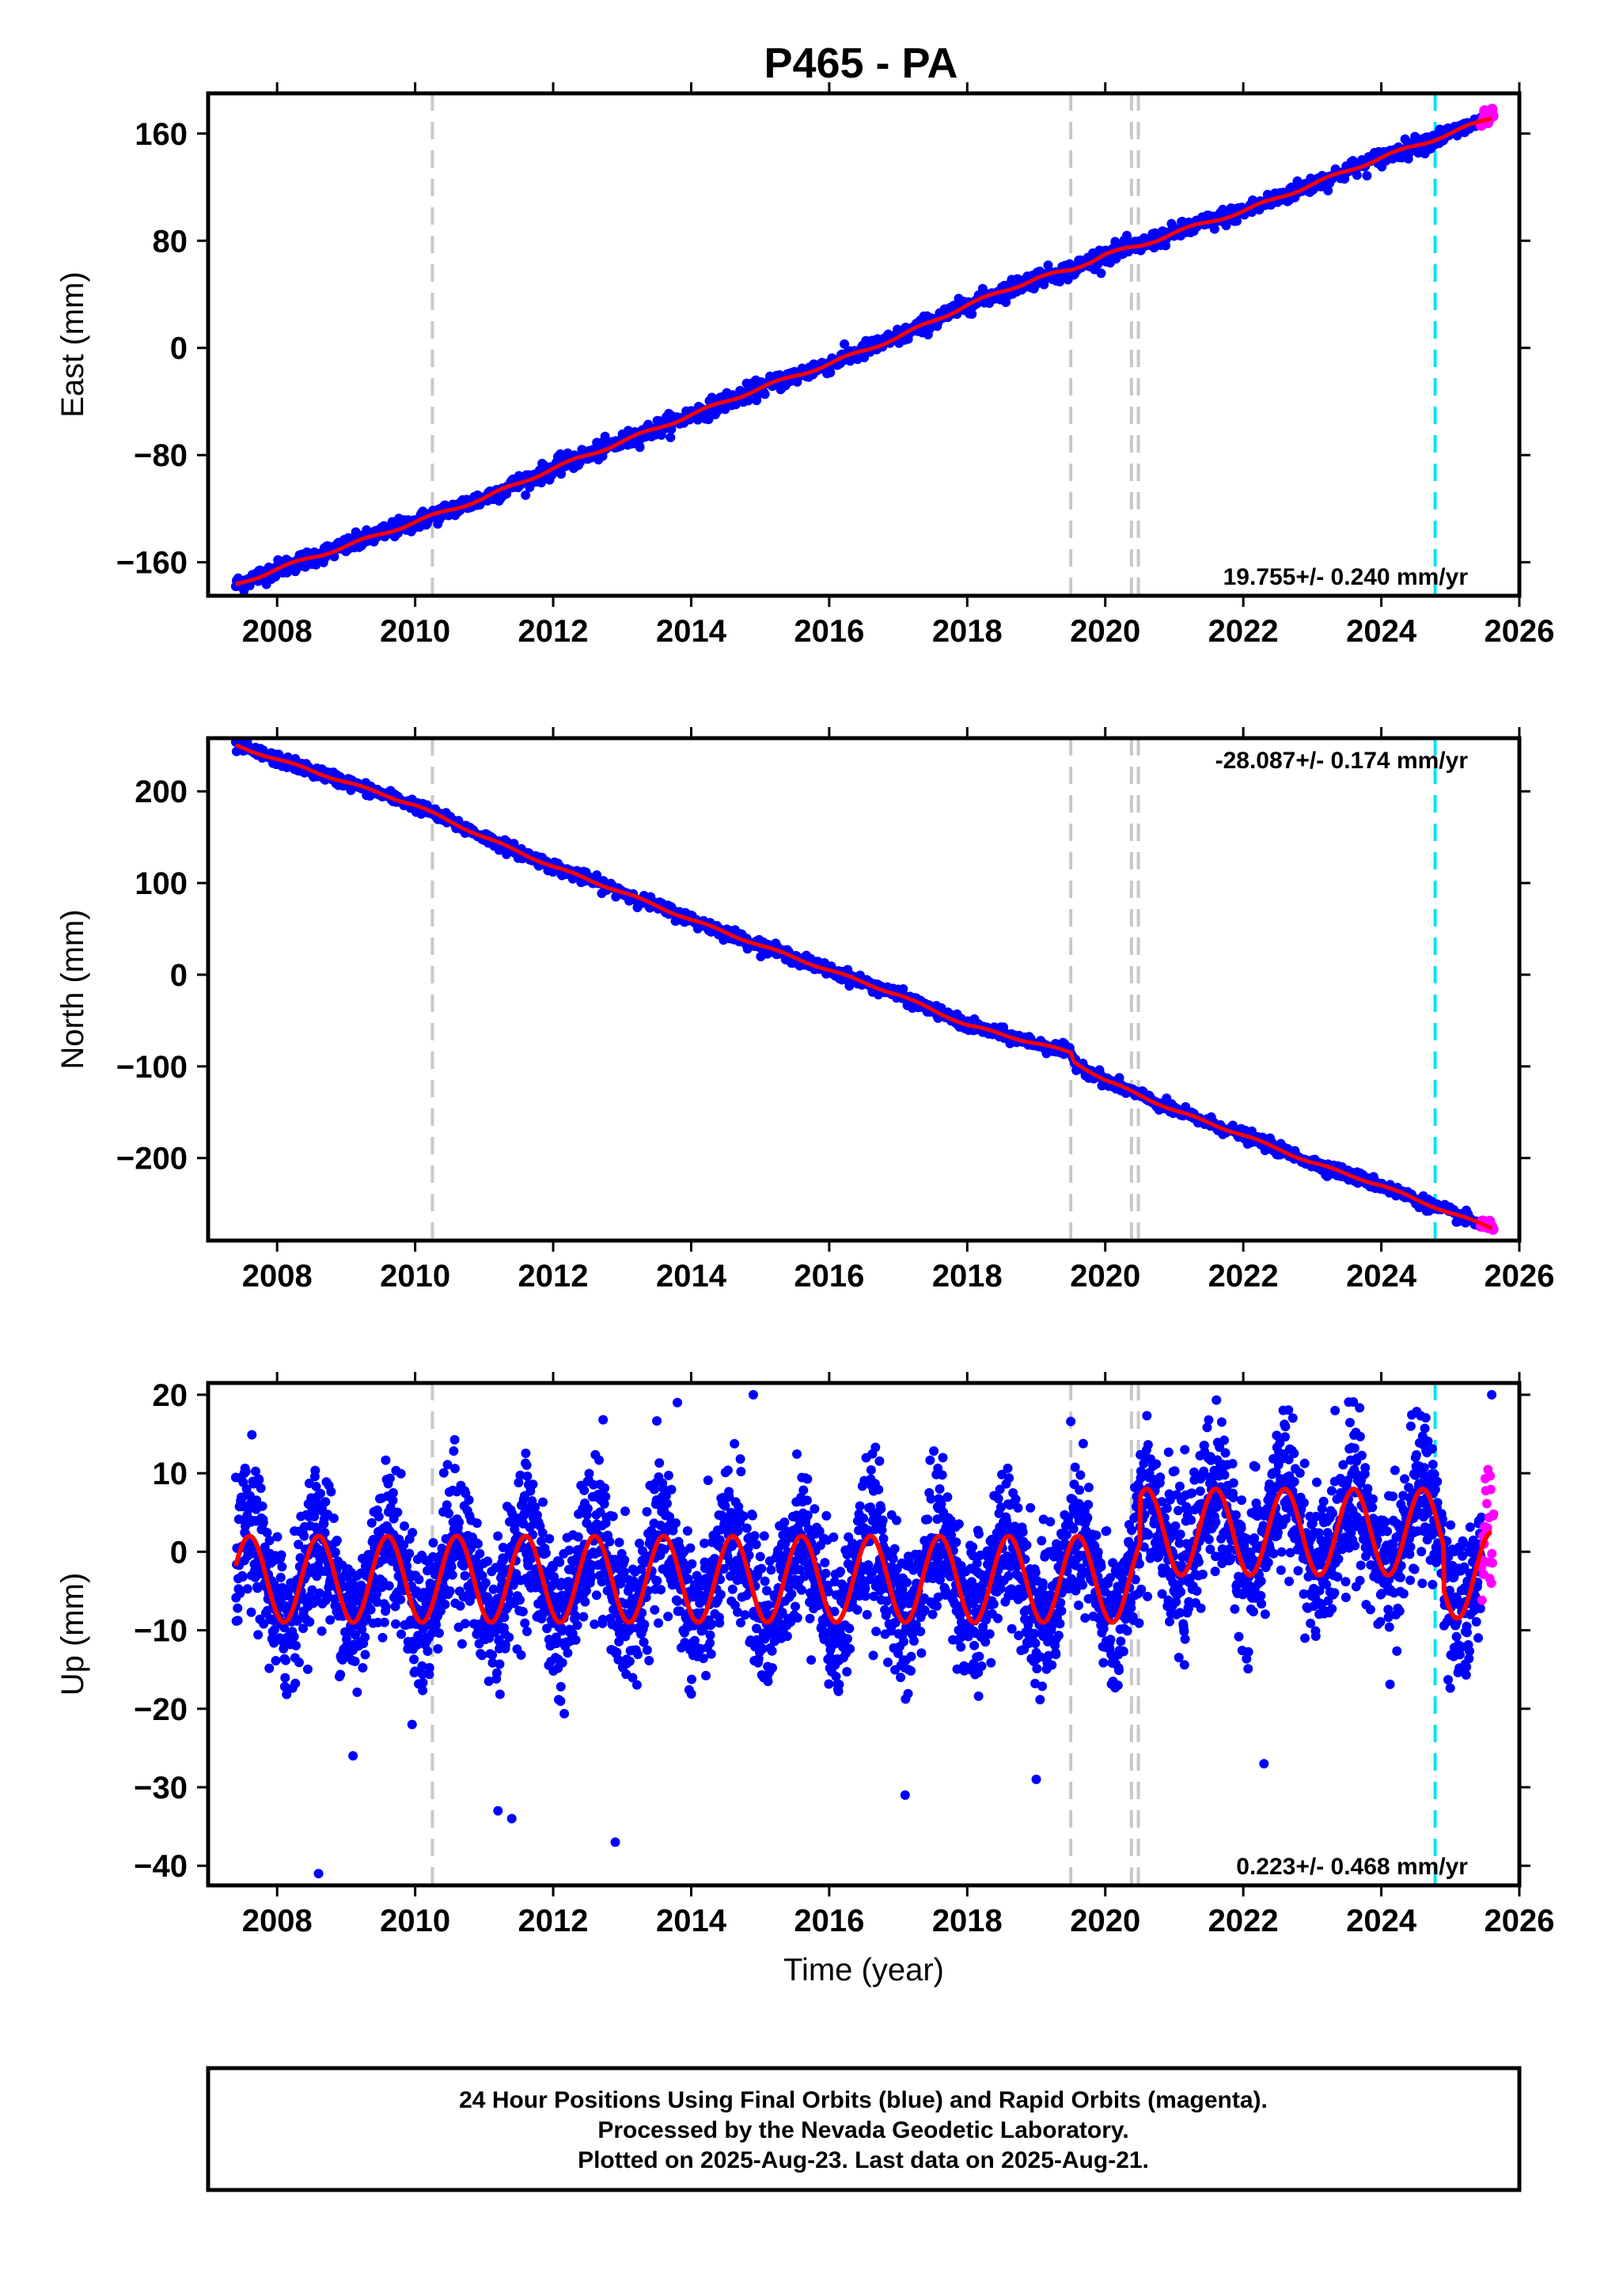 The width and height of the screenshot is (1604, 2296). Describe the element at coordinates (277, 1276) in the screenshot. I see `x-tick-label: 2008` at that location.